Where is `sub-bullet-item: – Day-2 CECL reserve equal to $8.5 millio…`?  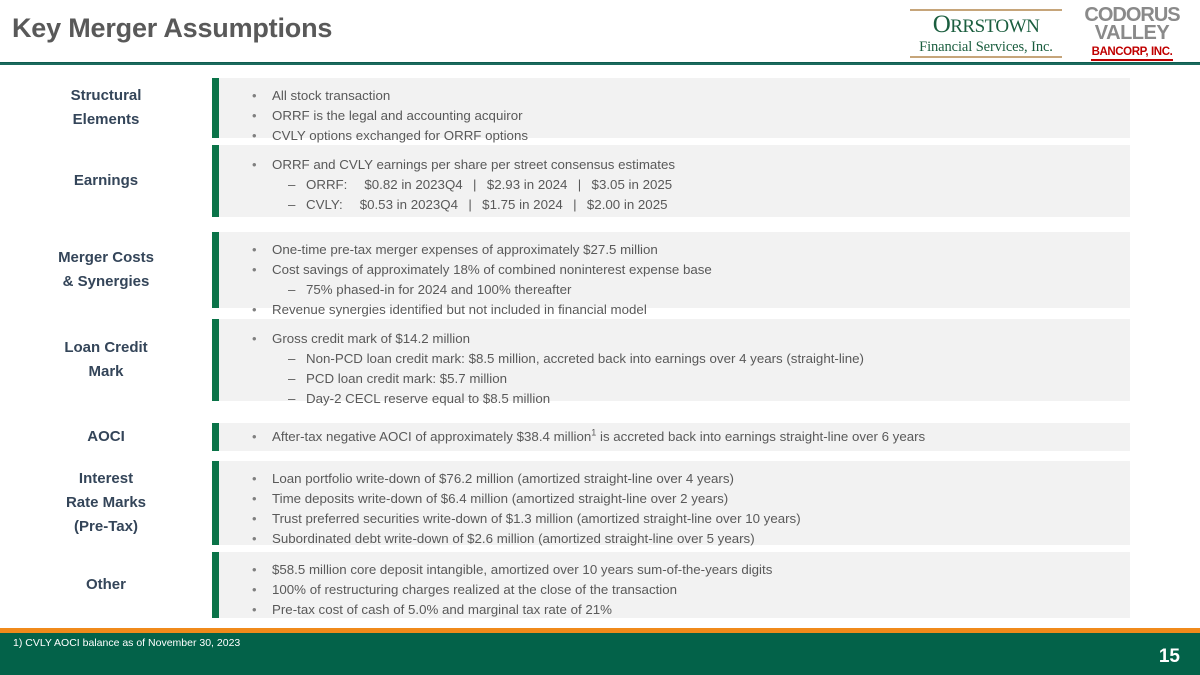 sub-bullet-item: – Day-2 CECL reserve equal to $8.5 millio… is located at coordinates (674, 399).